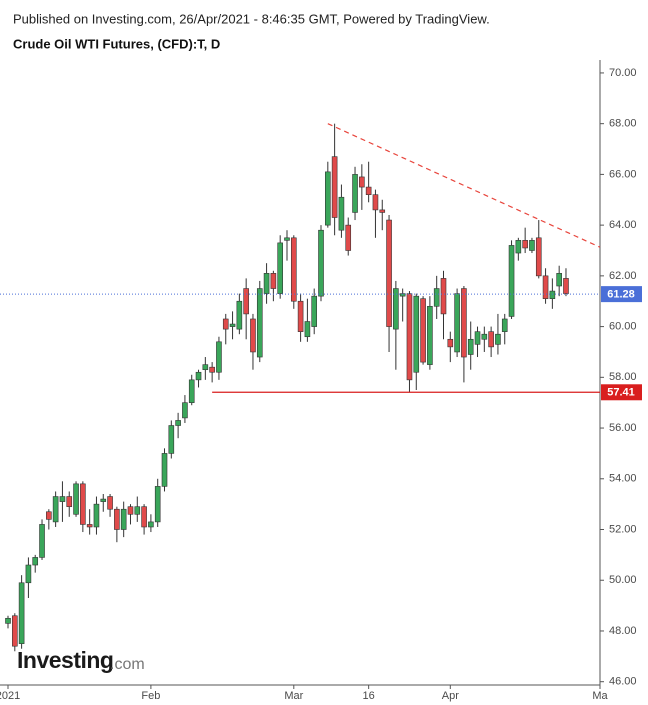  Describe the element at coordinates (623, 73) in the screenshot. I see `y-tick-label: 70.00` at that location.